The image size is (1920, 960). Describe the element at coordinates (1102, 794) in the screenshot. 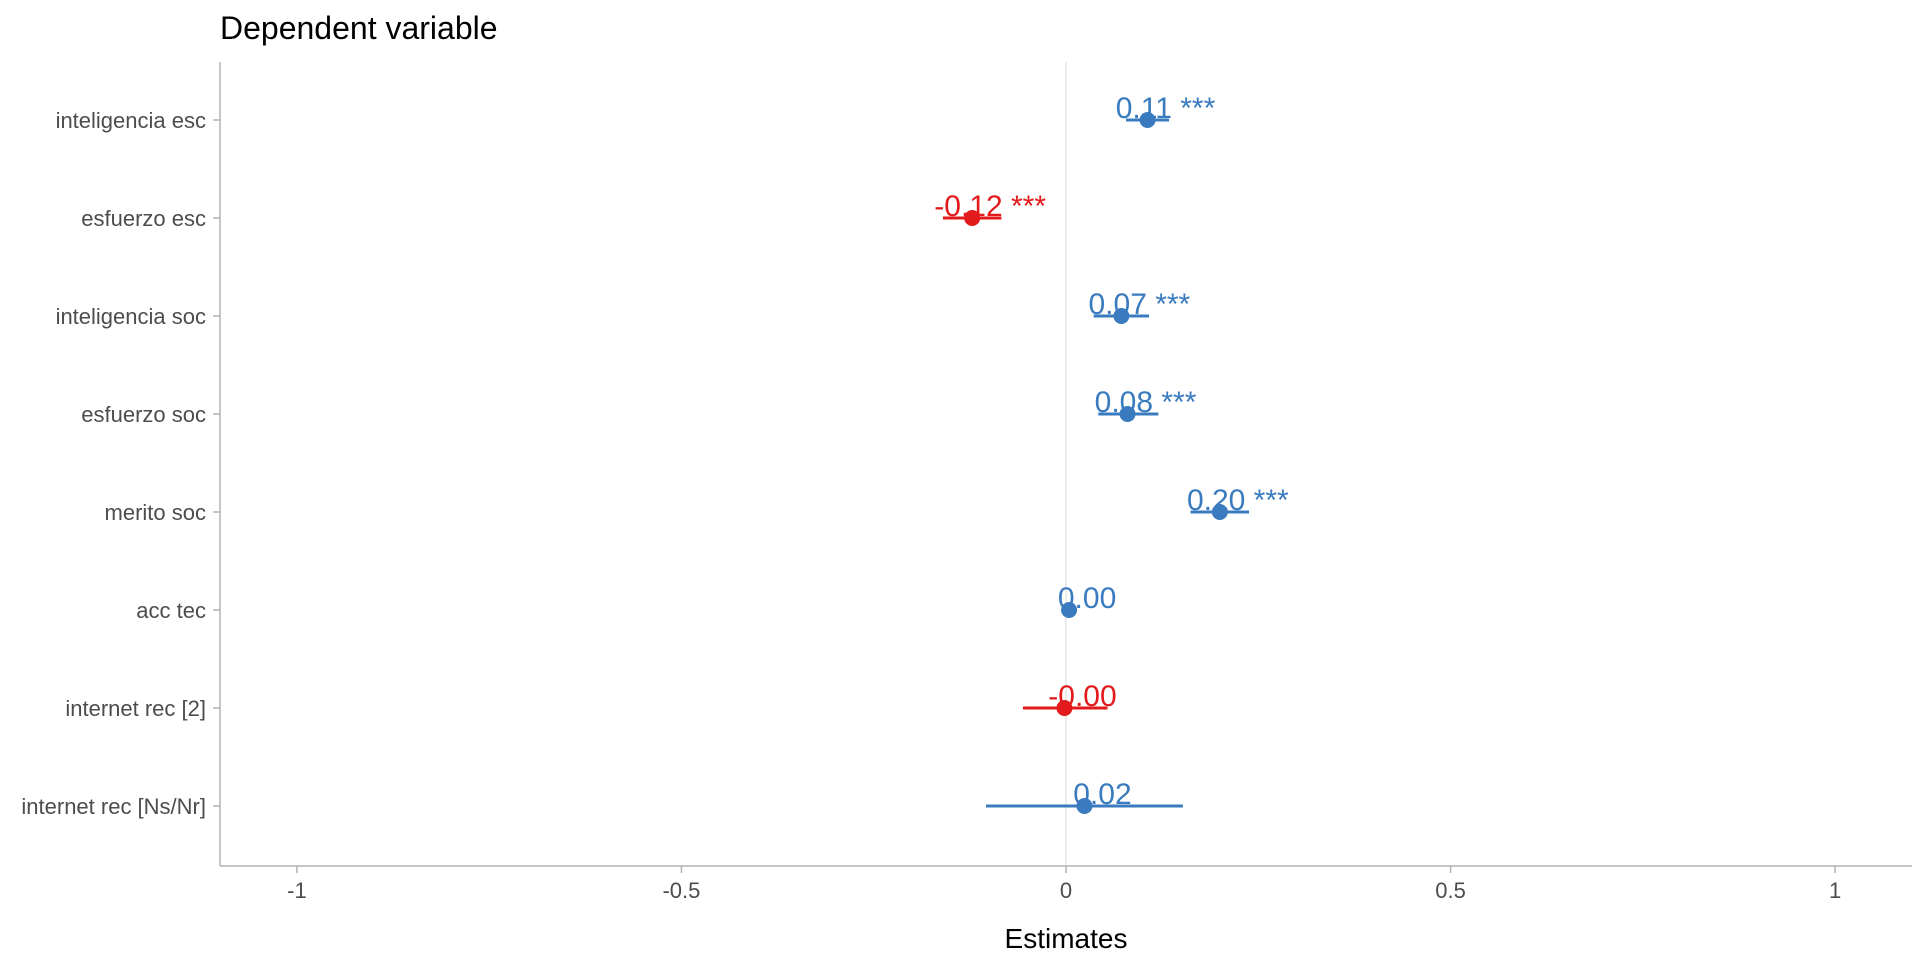

I see `estimate-label: 0.02` at that location.